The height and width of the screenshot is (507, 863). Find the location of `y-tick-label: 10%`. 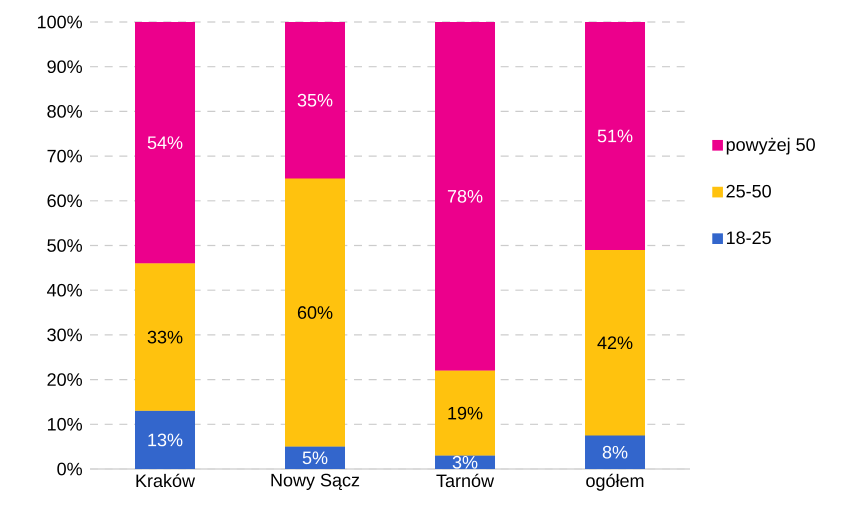

y-tick-label: 10% is located at coordinates (65, 424).